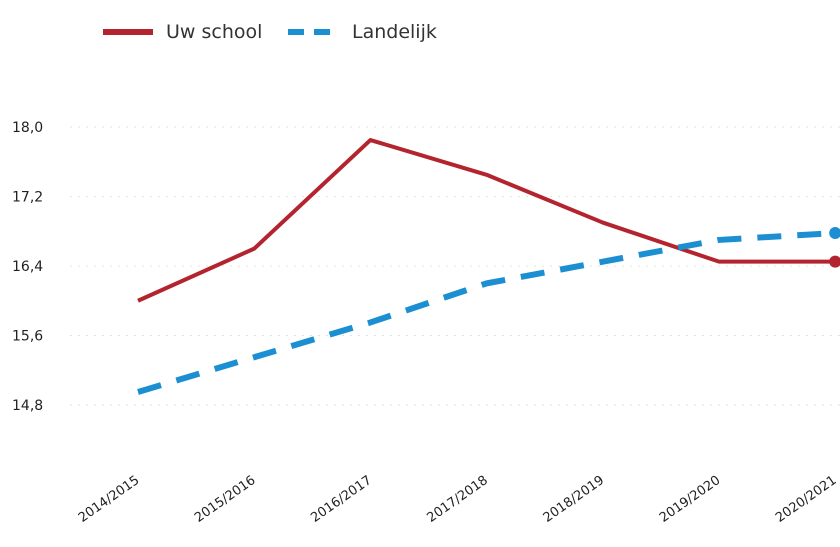 The image size is (840, 547). What do you see at coordinates (27, 406) in the screenshot?
I see `y-tick-label: 14,8` at bounding box center [27, 406].